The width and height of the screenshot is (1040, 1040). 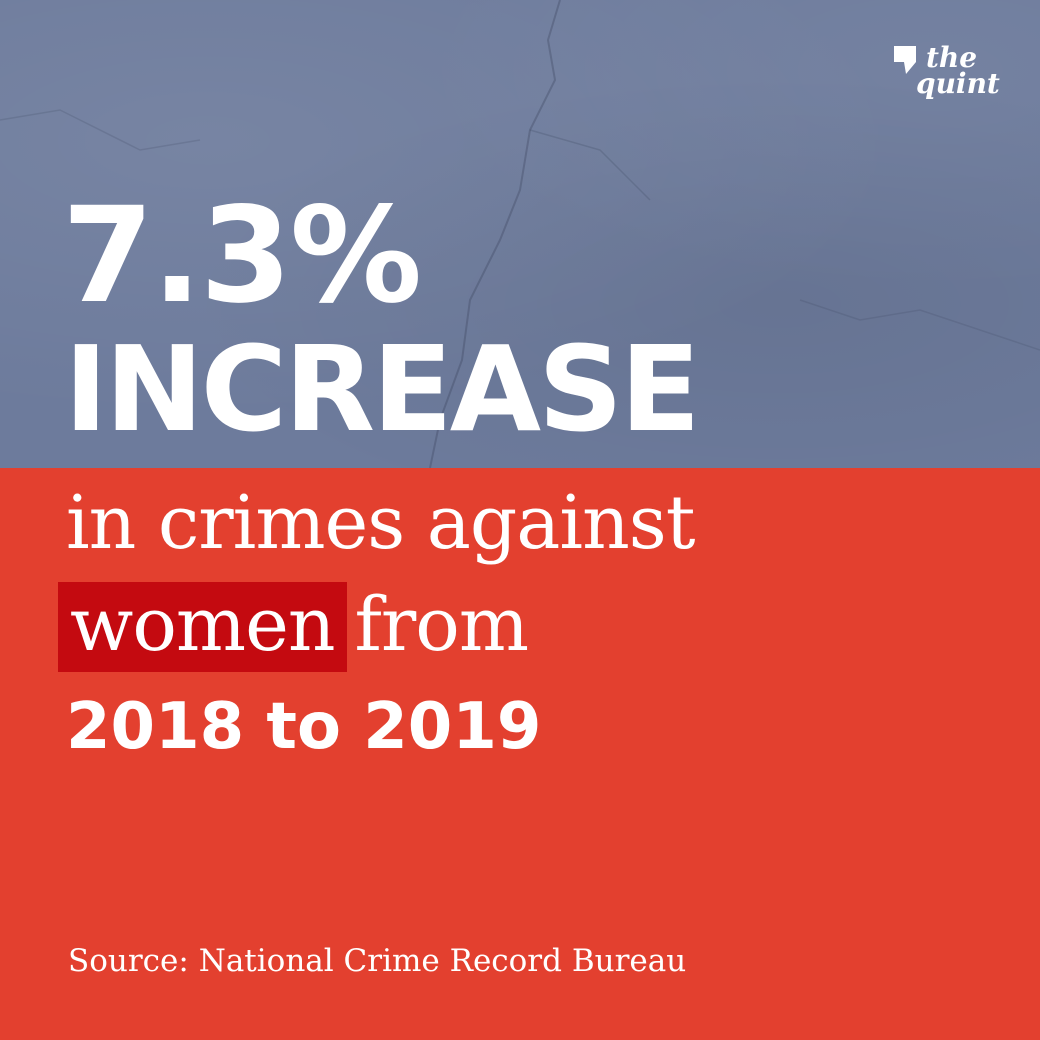 I want to click on logo-word-the: the, so click(x=952, y=57).